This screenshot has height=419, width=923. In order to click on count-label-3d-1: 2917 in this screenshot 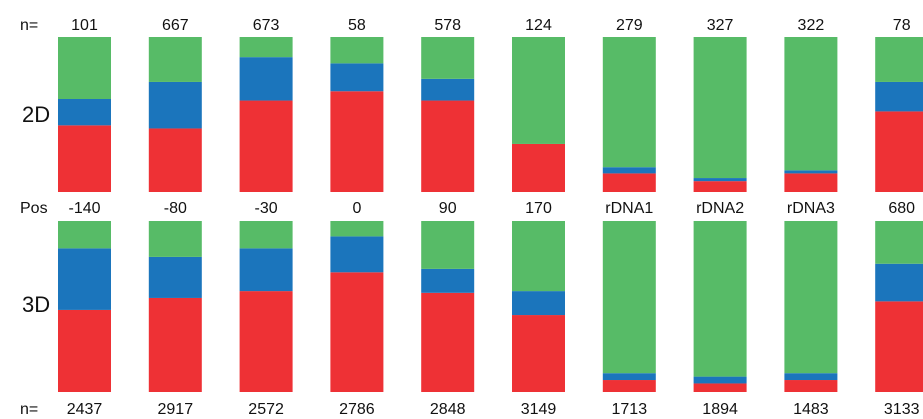, I will do `click(176, 409)`.